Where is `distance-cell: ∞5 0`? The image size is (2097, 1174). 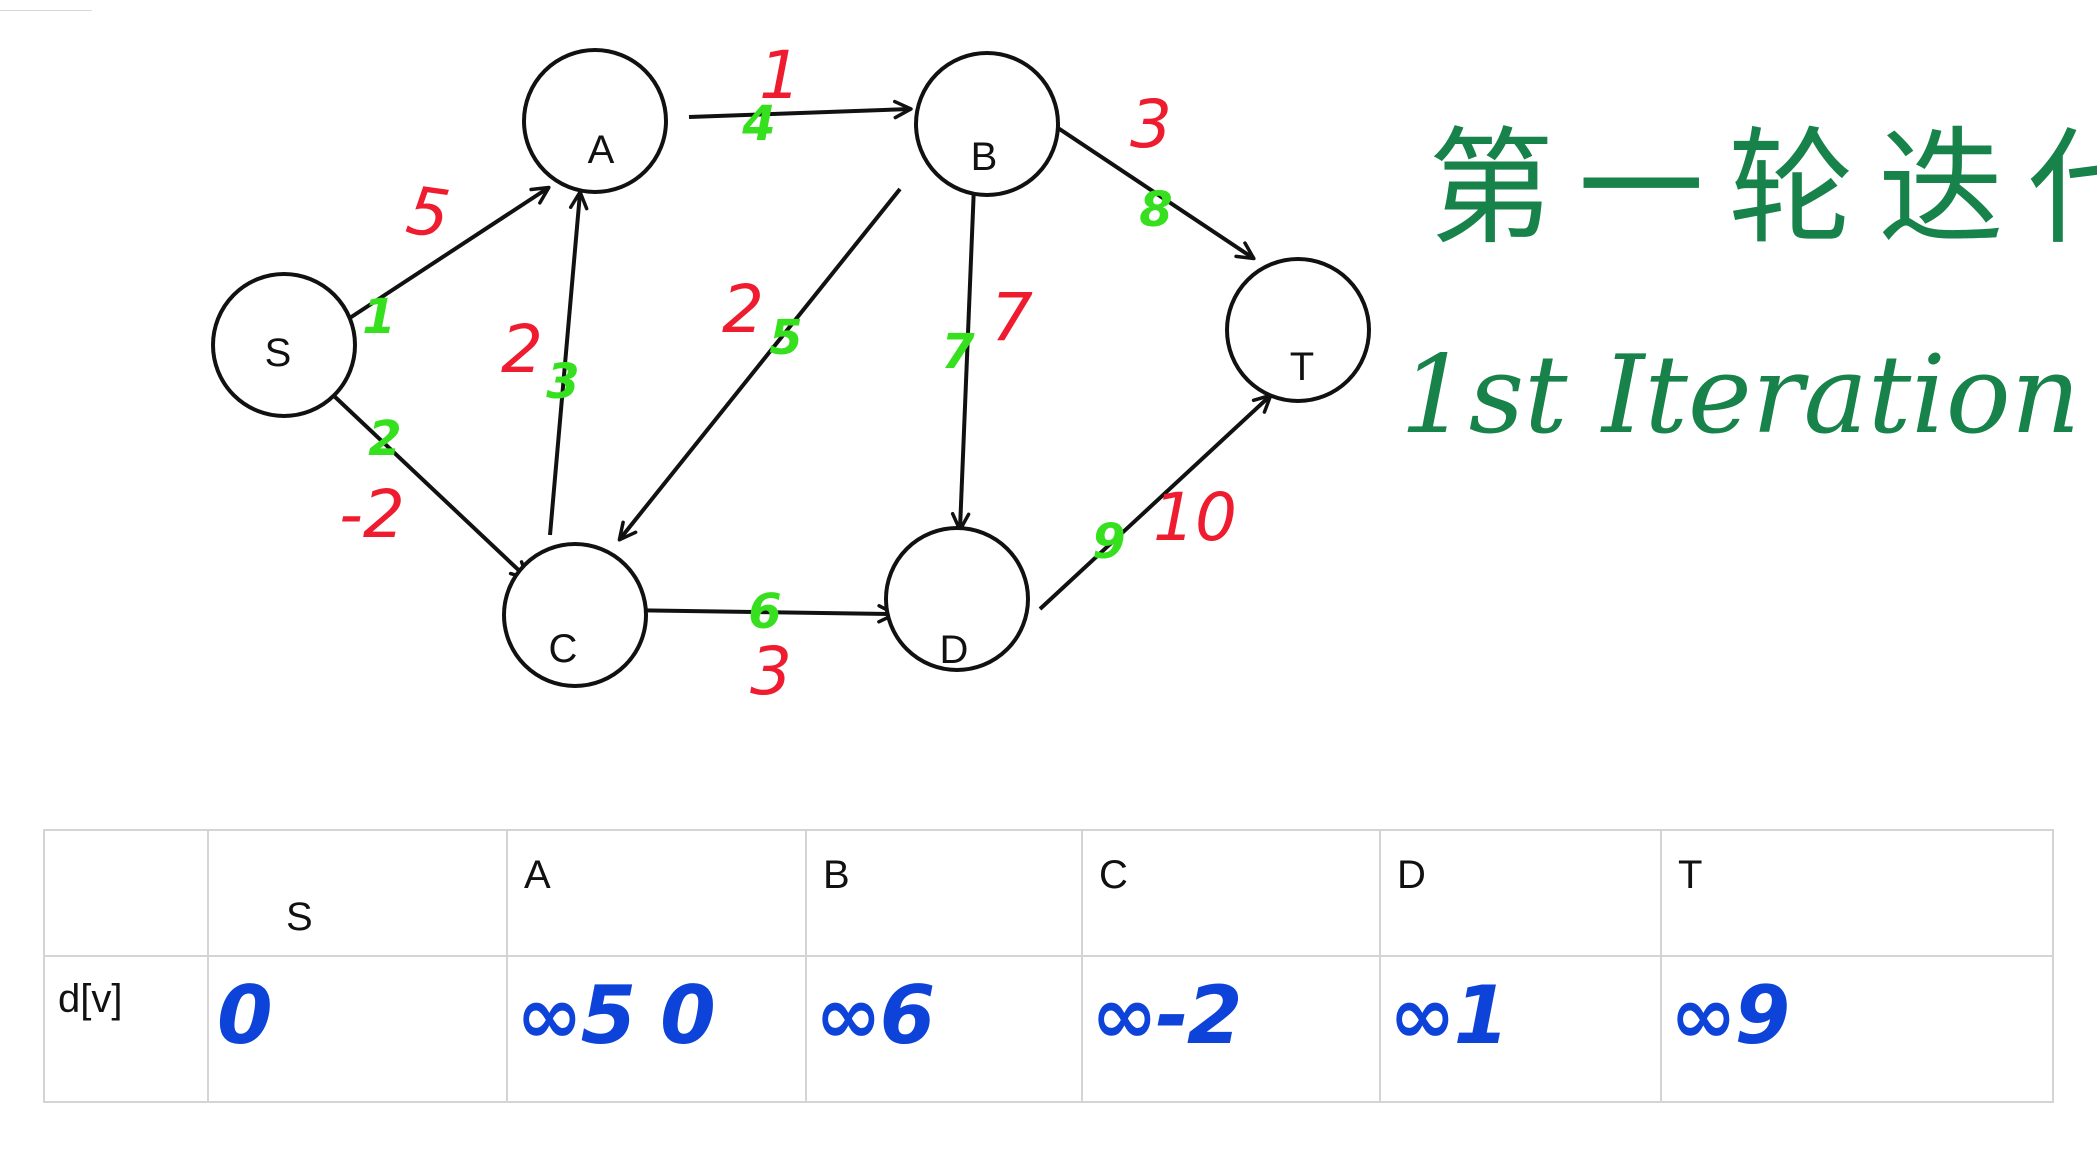
distance-cell: ∞5 0 is located at coordinates (656, 1029).